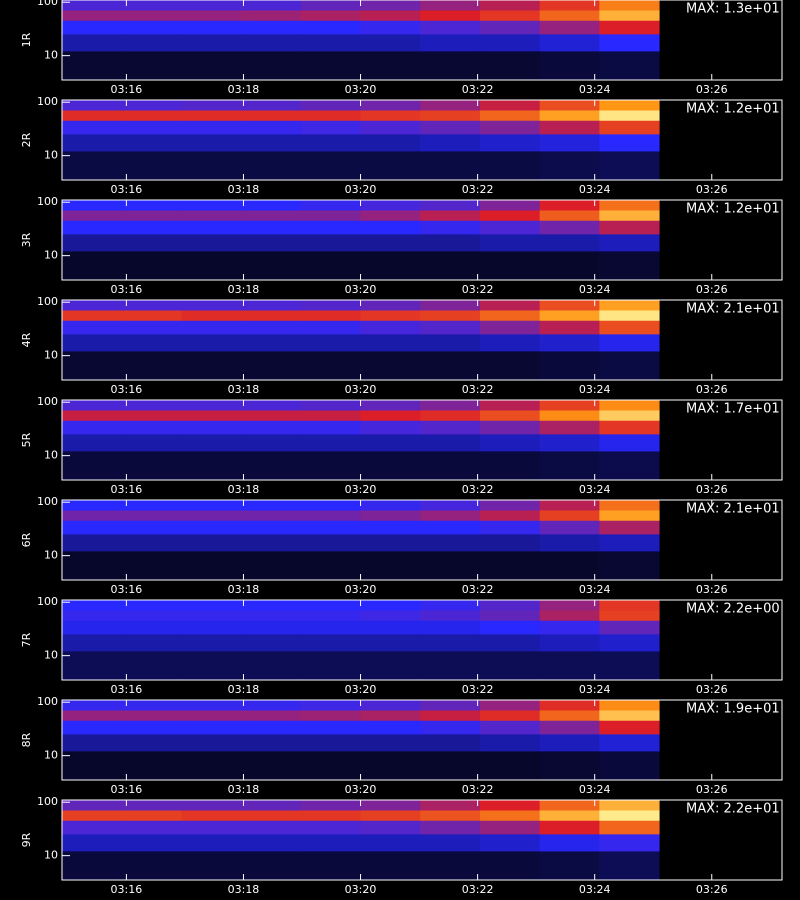  What do you see at coordinates (733, 409) in the screenshot?
I see `max-annotation: MAX: 1.7e+01` at bounding box center [733, 409].